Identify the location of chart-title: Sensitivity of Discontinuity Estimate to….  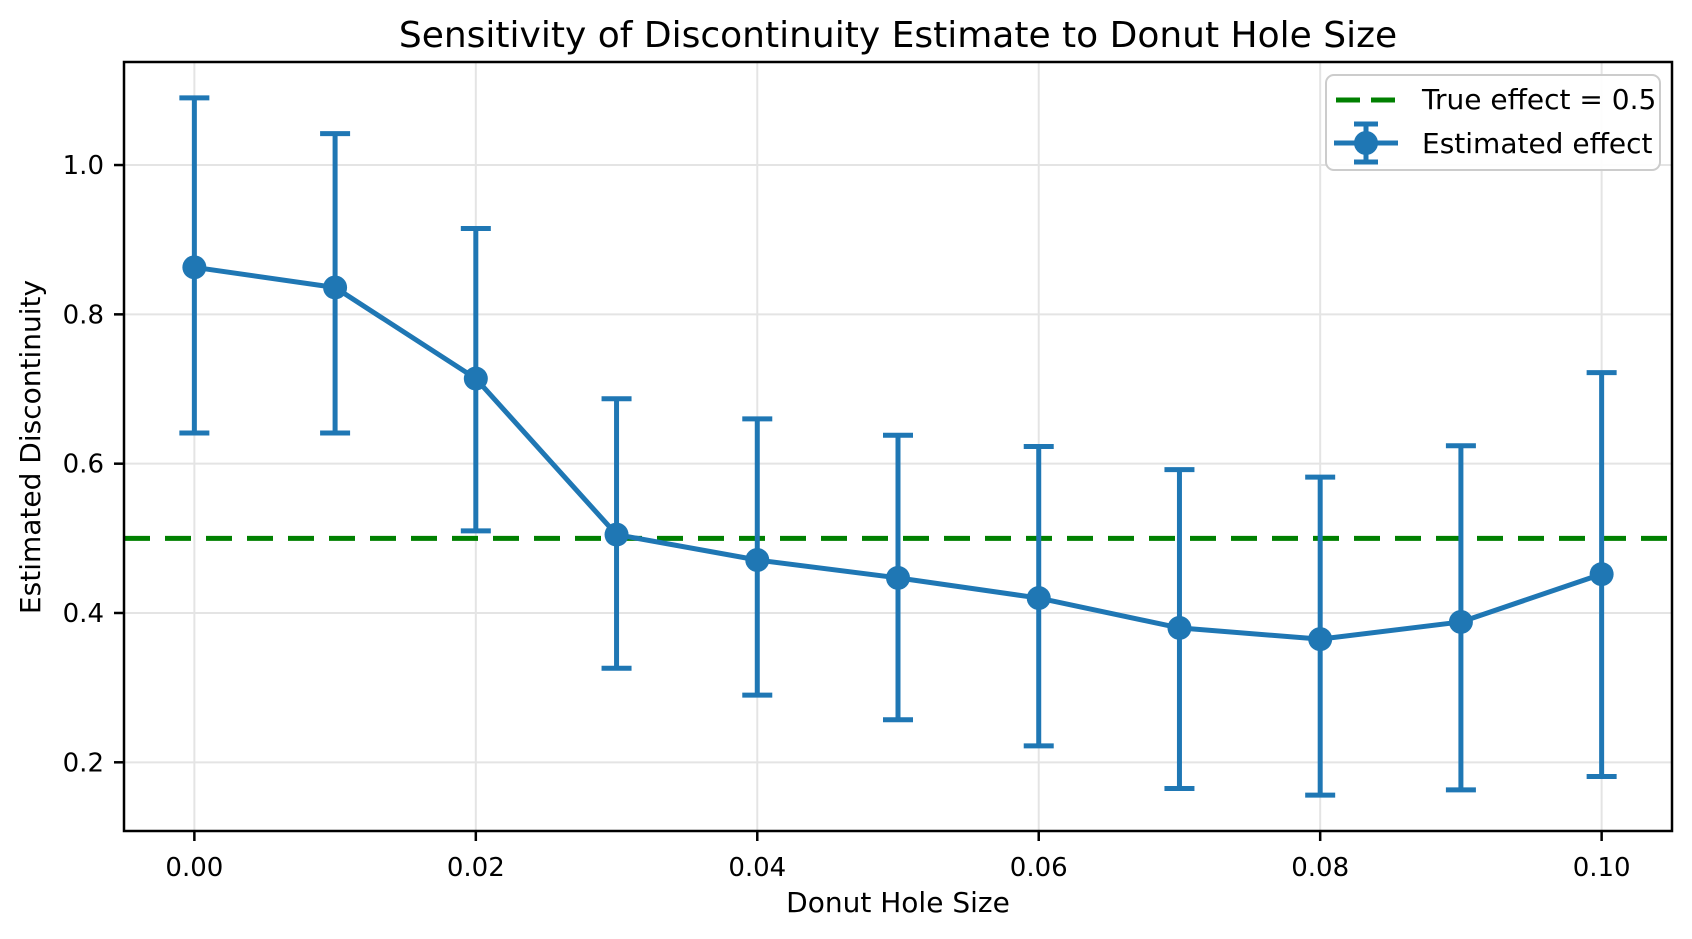
(898, 35).